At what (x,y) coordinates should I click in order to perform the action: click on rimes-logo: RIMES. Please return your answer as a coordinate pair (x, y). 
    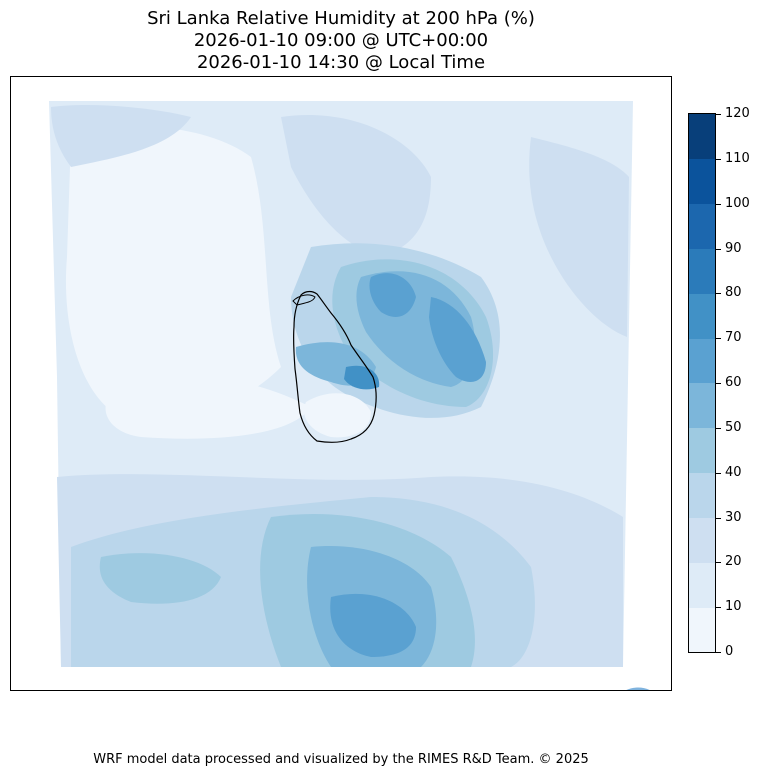
    Looking at the image, I should click on (638, 688).